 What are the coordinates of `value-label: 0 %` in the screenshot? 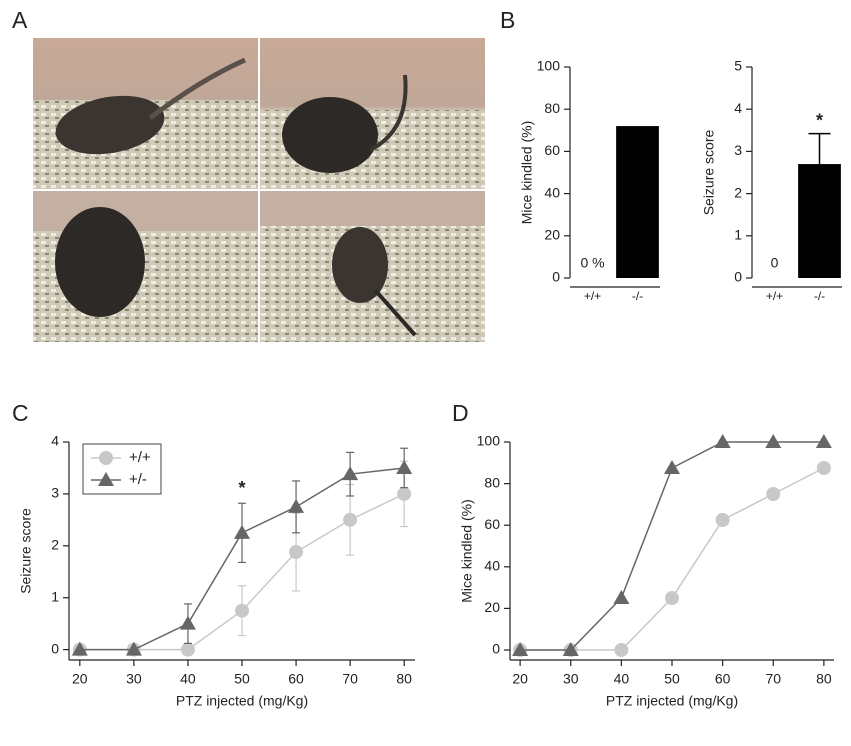 It's located at (592, 263).